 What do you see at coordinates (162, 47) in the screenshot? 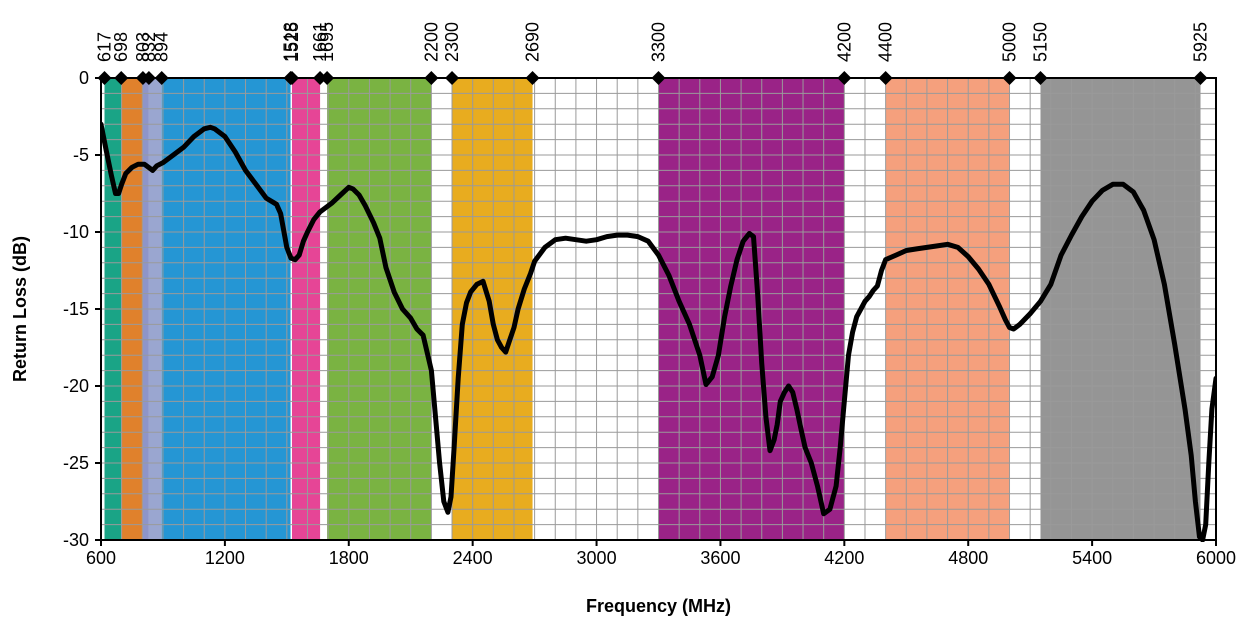
I see `band-edge-label-894: 894` at bounding box center [162, 47].